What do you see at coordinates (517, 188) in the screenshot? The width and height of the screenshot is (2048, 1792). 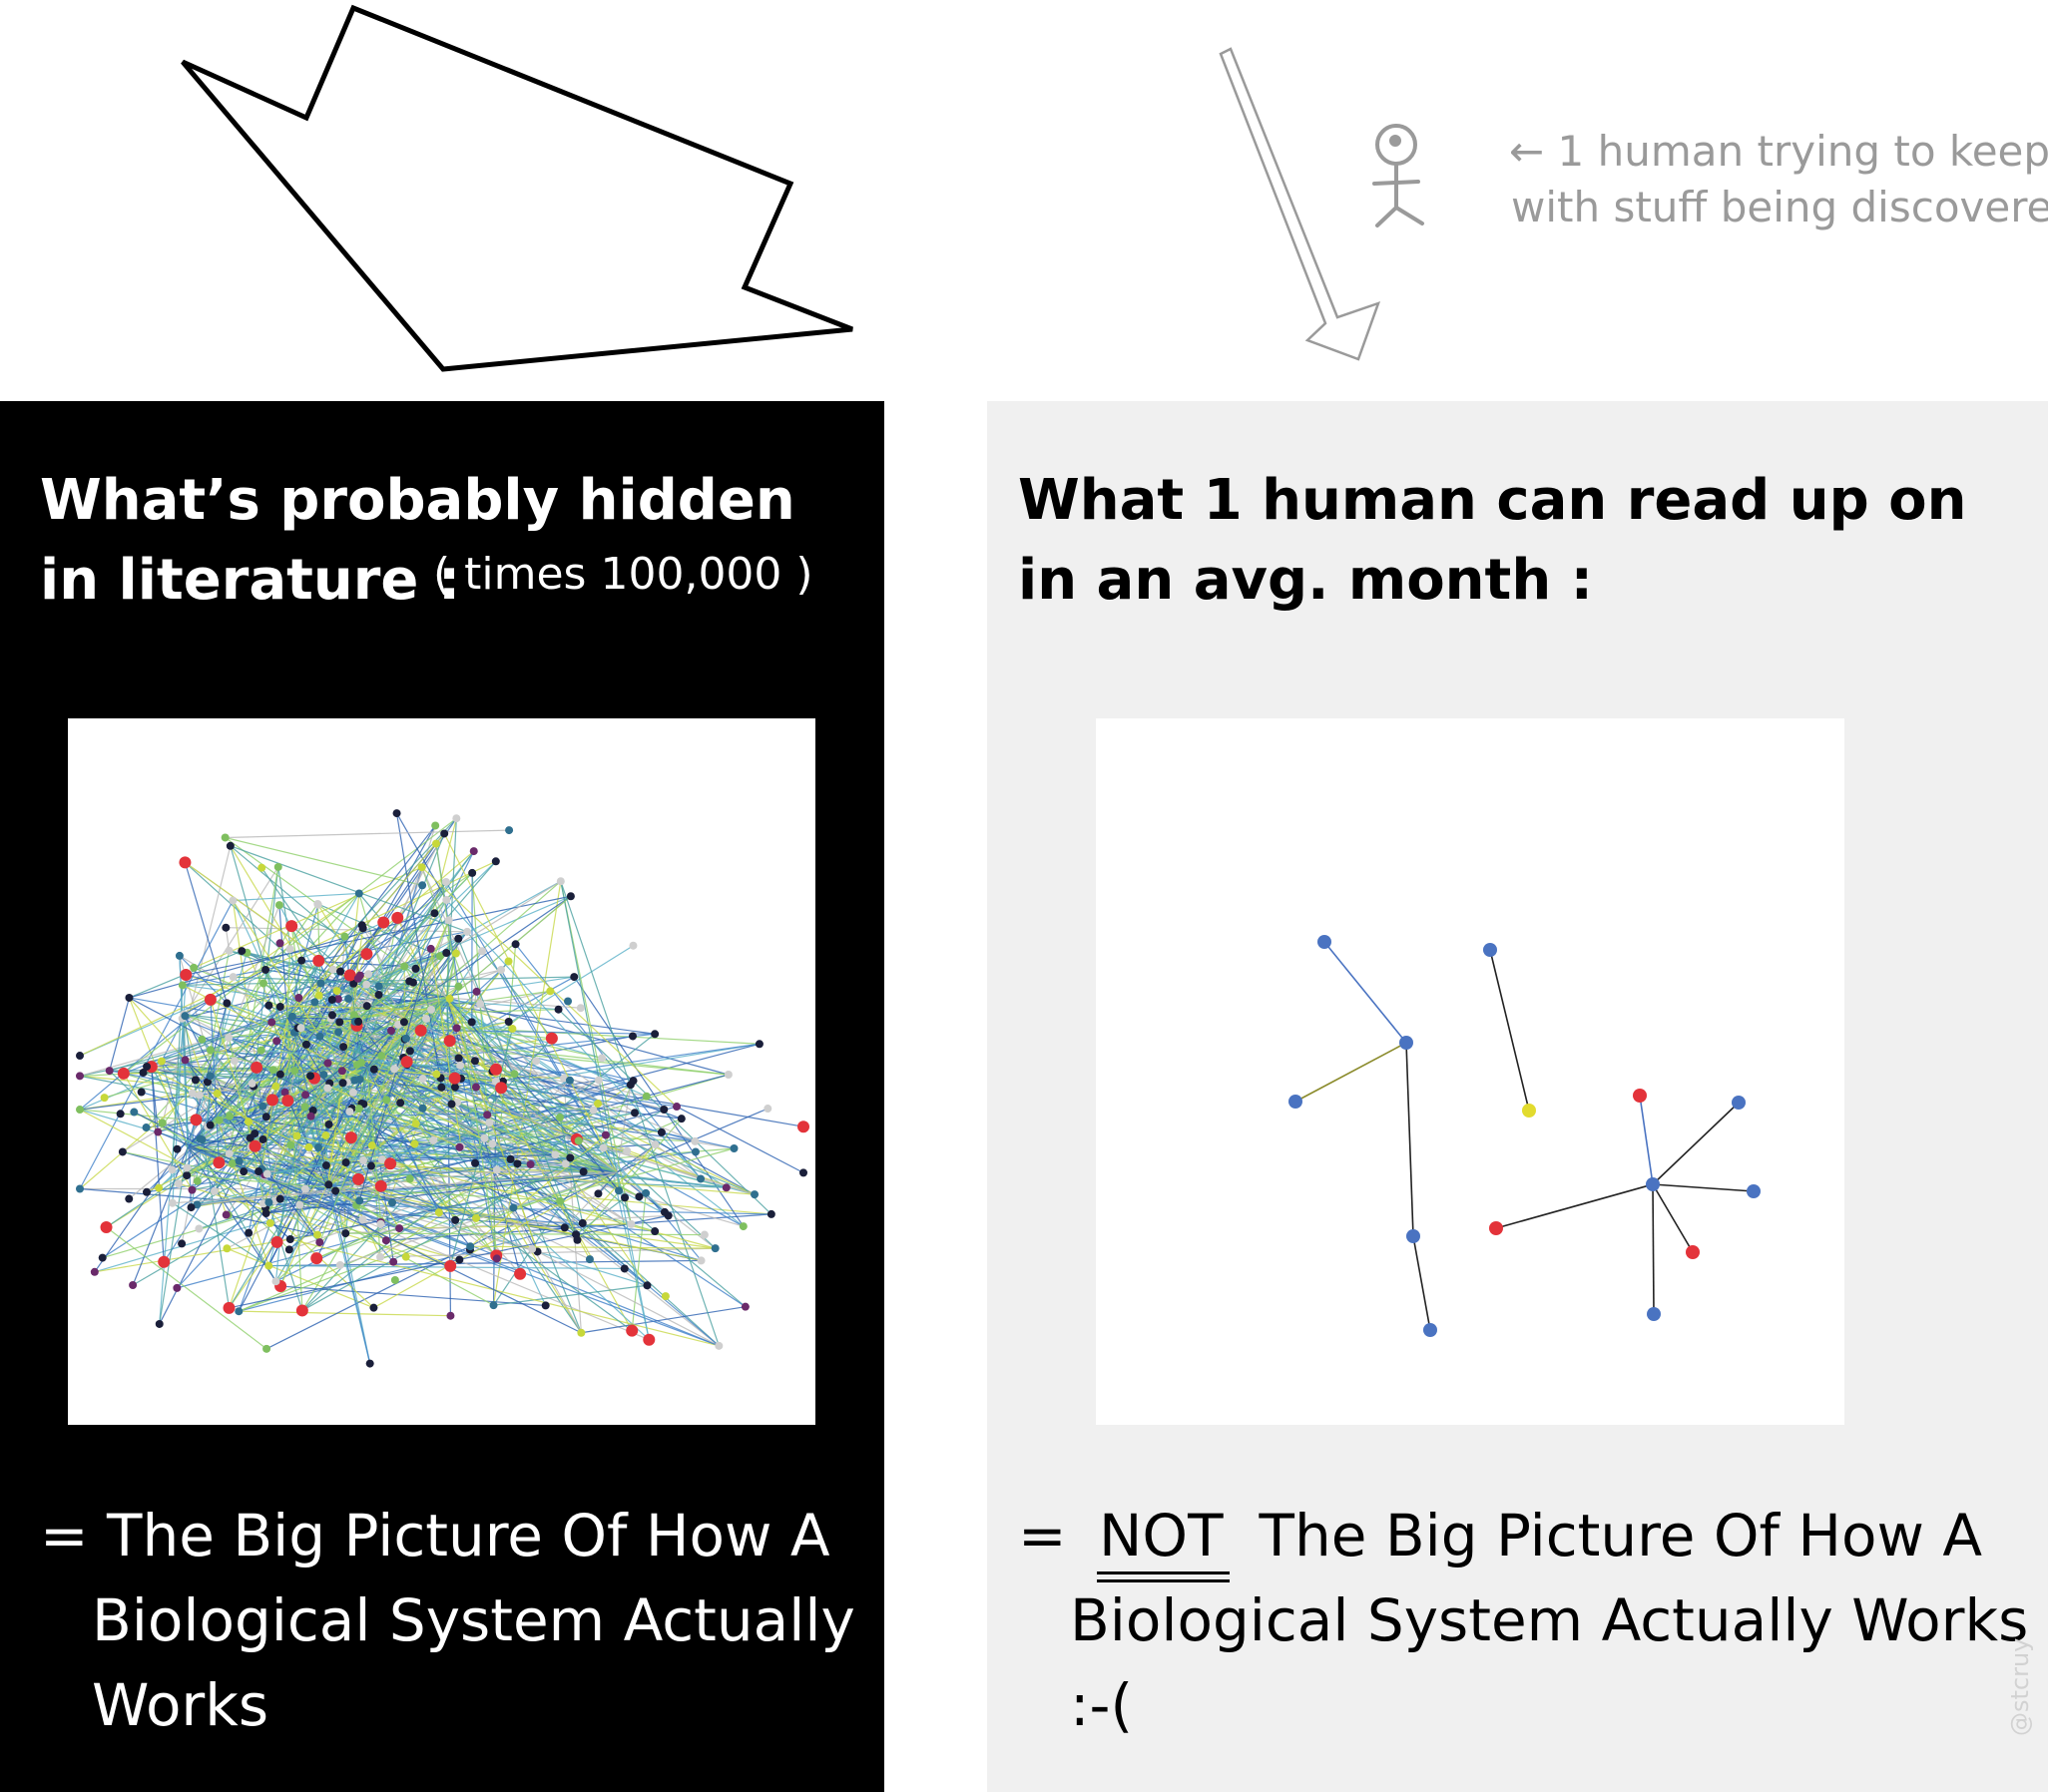 I see `big-arrow-shape` at bounding box center [517, 188].